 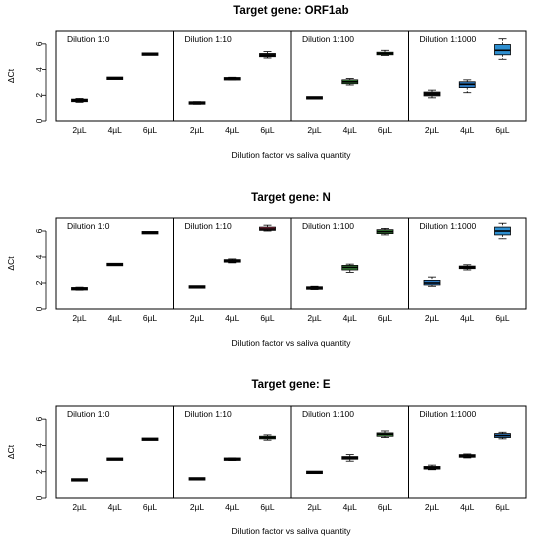 I want to click on chart-title: Target gene: ORF1ab, so click(x=290, y=11).